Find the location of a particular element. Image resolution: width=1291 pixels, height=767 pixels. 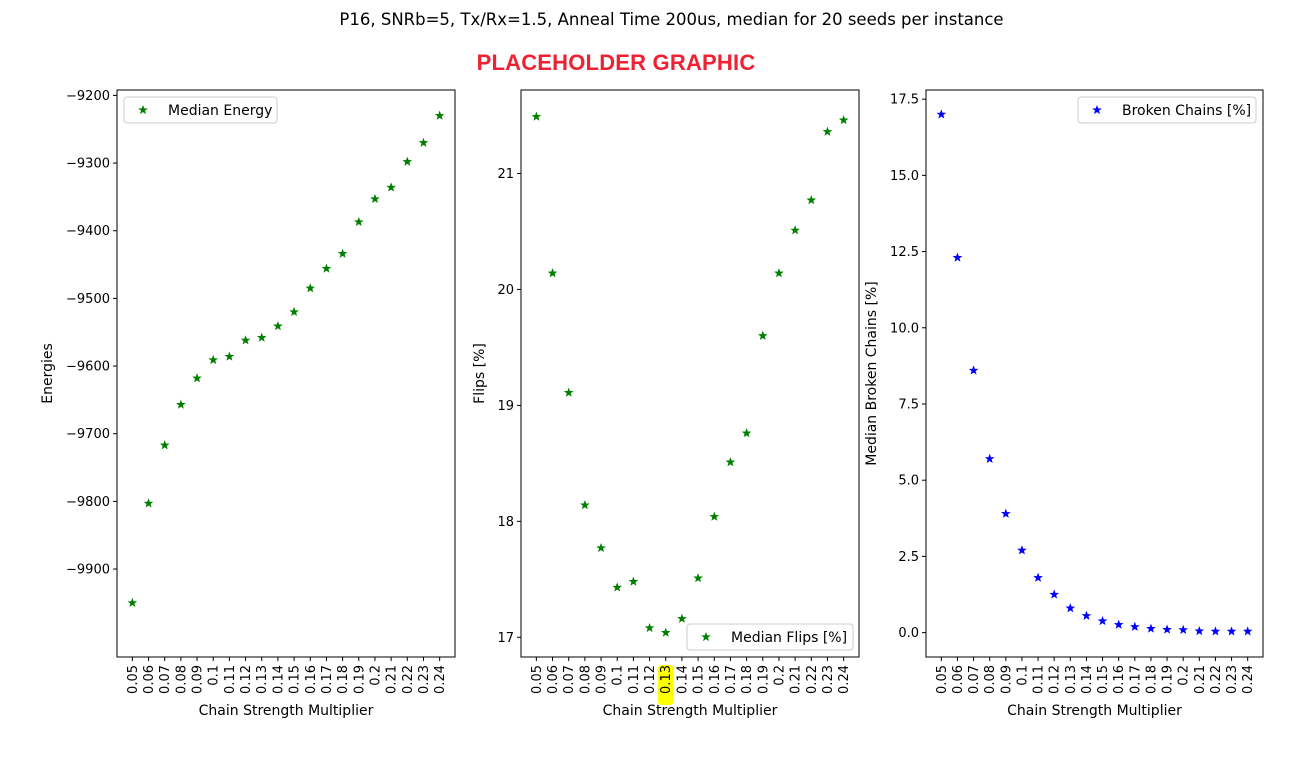

y-tick-label: −9200 is located at coordinates (88, 96).